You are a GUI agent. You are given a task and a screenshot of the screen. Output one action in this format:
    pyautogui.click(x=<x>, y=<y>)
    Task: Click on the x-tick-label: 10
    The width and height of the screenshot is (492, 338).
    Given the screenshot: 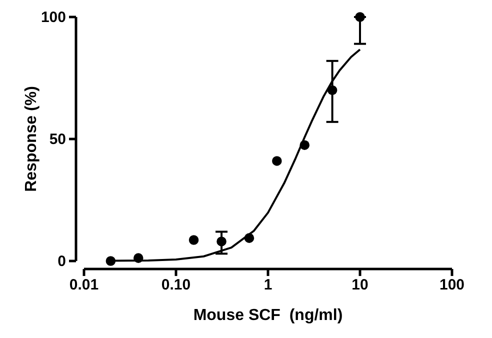 What is the action you would take?
    pyautogui.click(x=360, y=285)
    